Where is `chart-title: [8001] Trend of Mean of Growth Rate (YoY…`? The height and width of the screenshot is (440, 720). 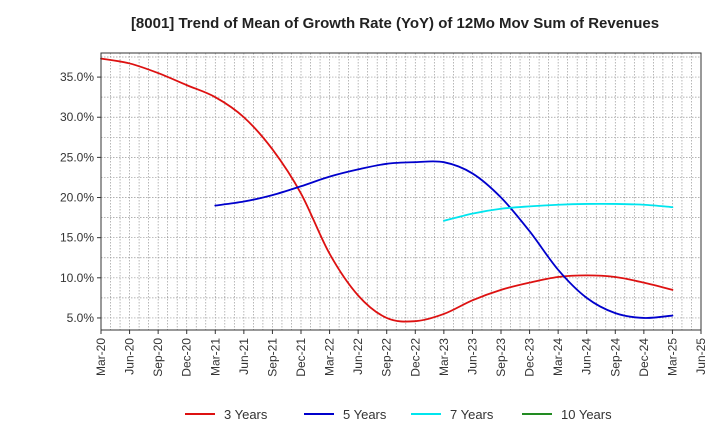
chart-title: [8001] Trend of Mean of Growth Rate (YoY… is located at coordinates (395, 23).